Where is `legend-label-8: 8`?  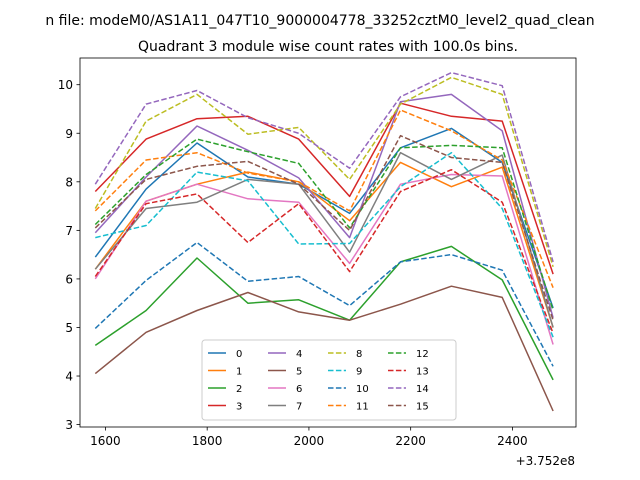 legend-label-8: 8 is located at coordinates (359, 354).